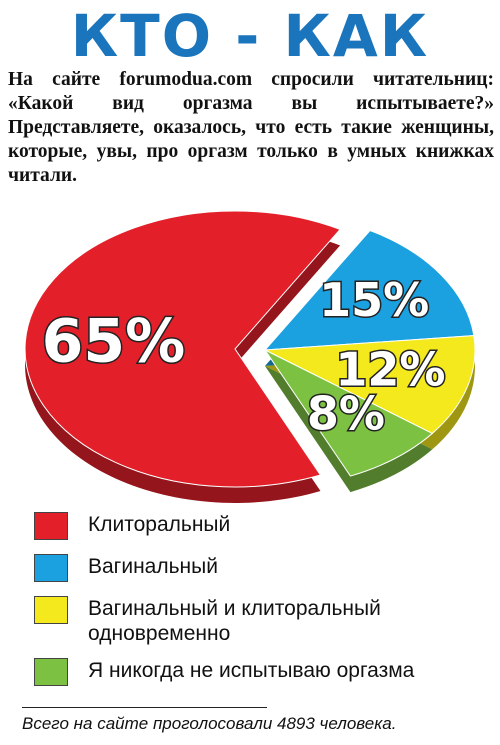  What do you see at coordinates (251, 670) in the screenshot?
I see `legend-label: Я никогда не испытываю оргазма` at bounding box center [251, 670].